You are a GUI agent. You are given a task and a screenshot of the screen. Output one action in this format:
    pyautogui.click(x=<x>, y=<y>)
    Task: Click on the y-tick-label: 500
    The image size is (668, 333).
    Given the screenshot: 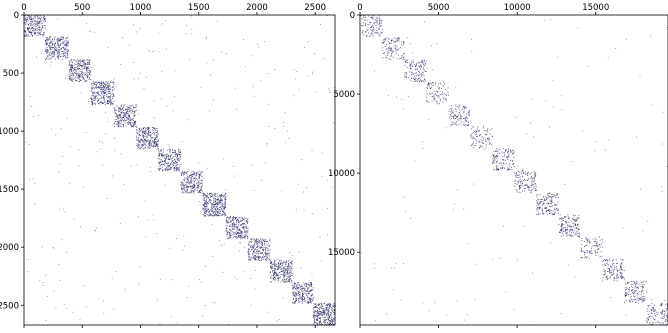 What is the action you would take?
    pyautogui.click(x=11, y=74)
    